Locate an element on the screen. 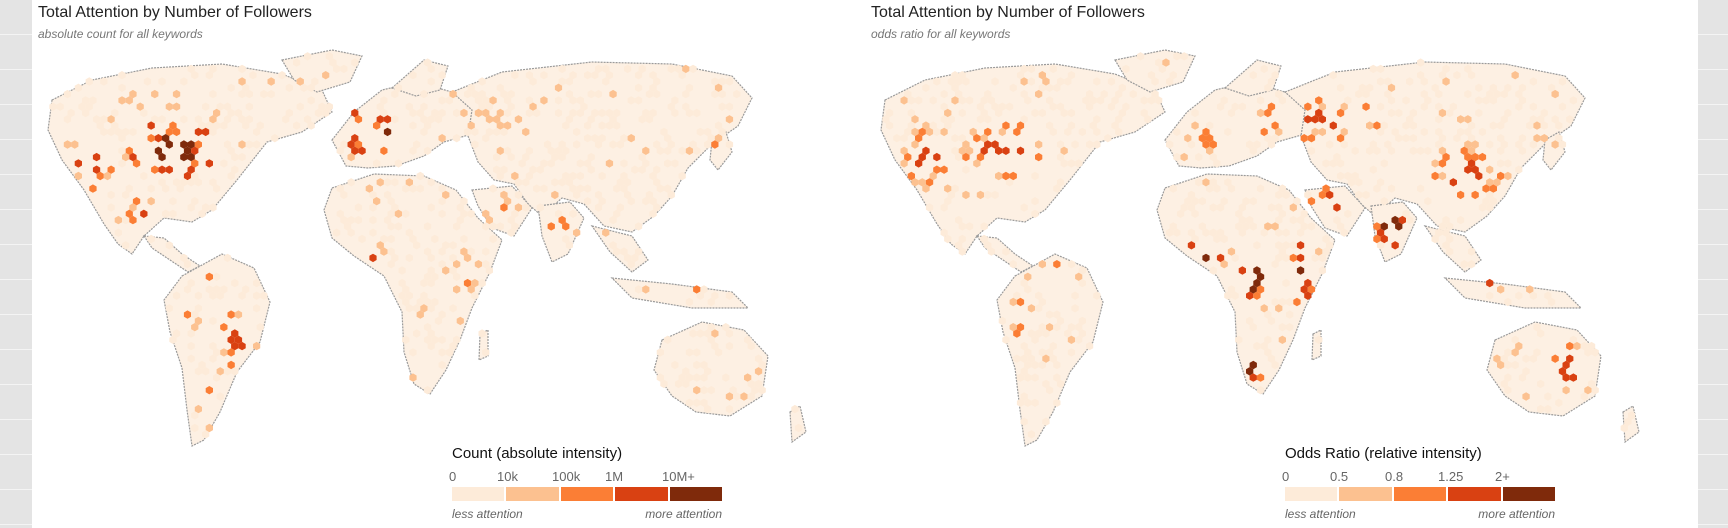  legend-tick: 10k is located at coordinates (507, 476).